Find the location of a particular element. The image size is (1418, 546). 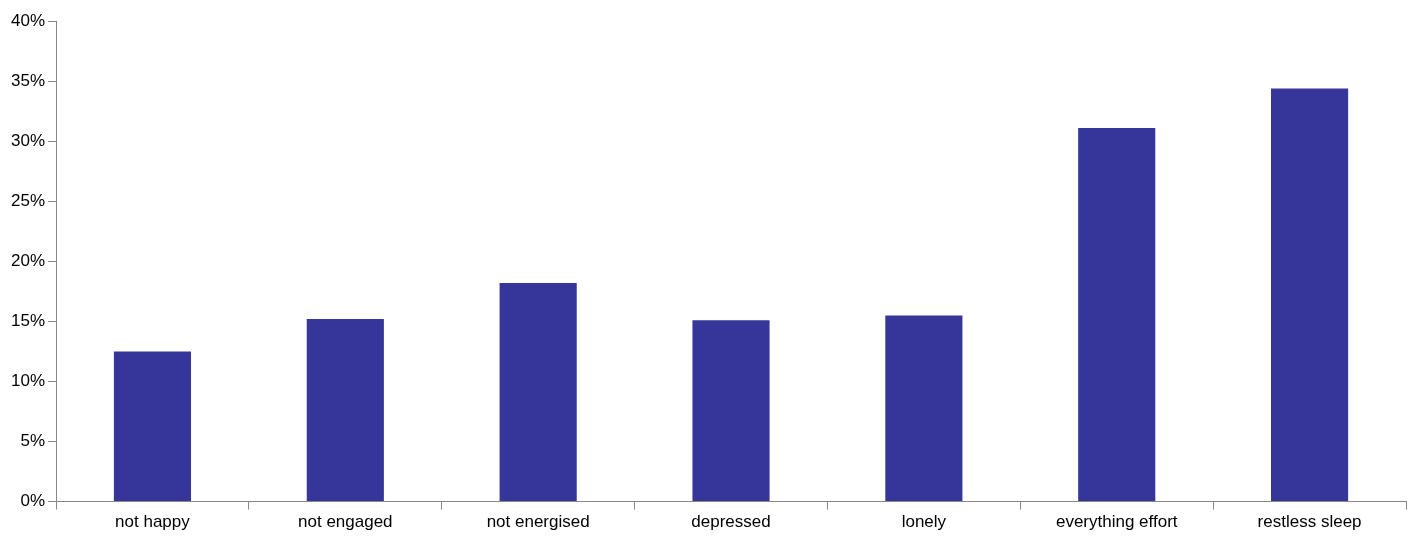

y-tick-label: 10% is located at coordinates (28, 381).